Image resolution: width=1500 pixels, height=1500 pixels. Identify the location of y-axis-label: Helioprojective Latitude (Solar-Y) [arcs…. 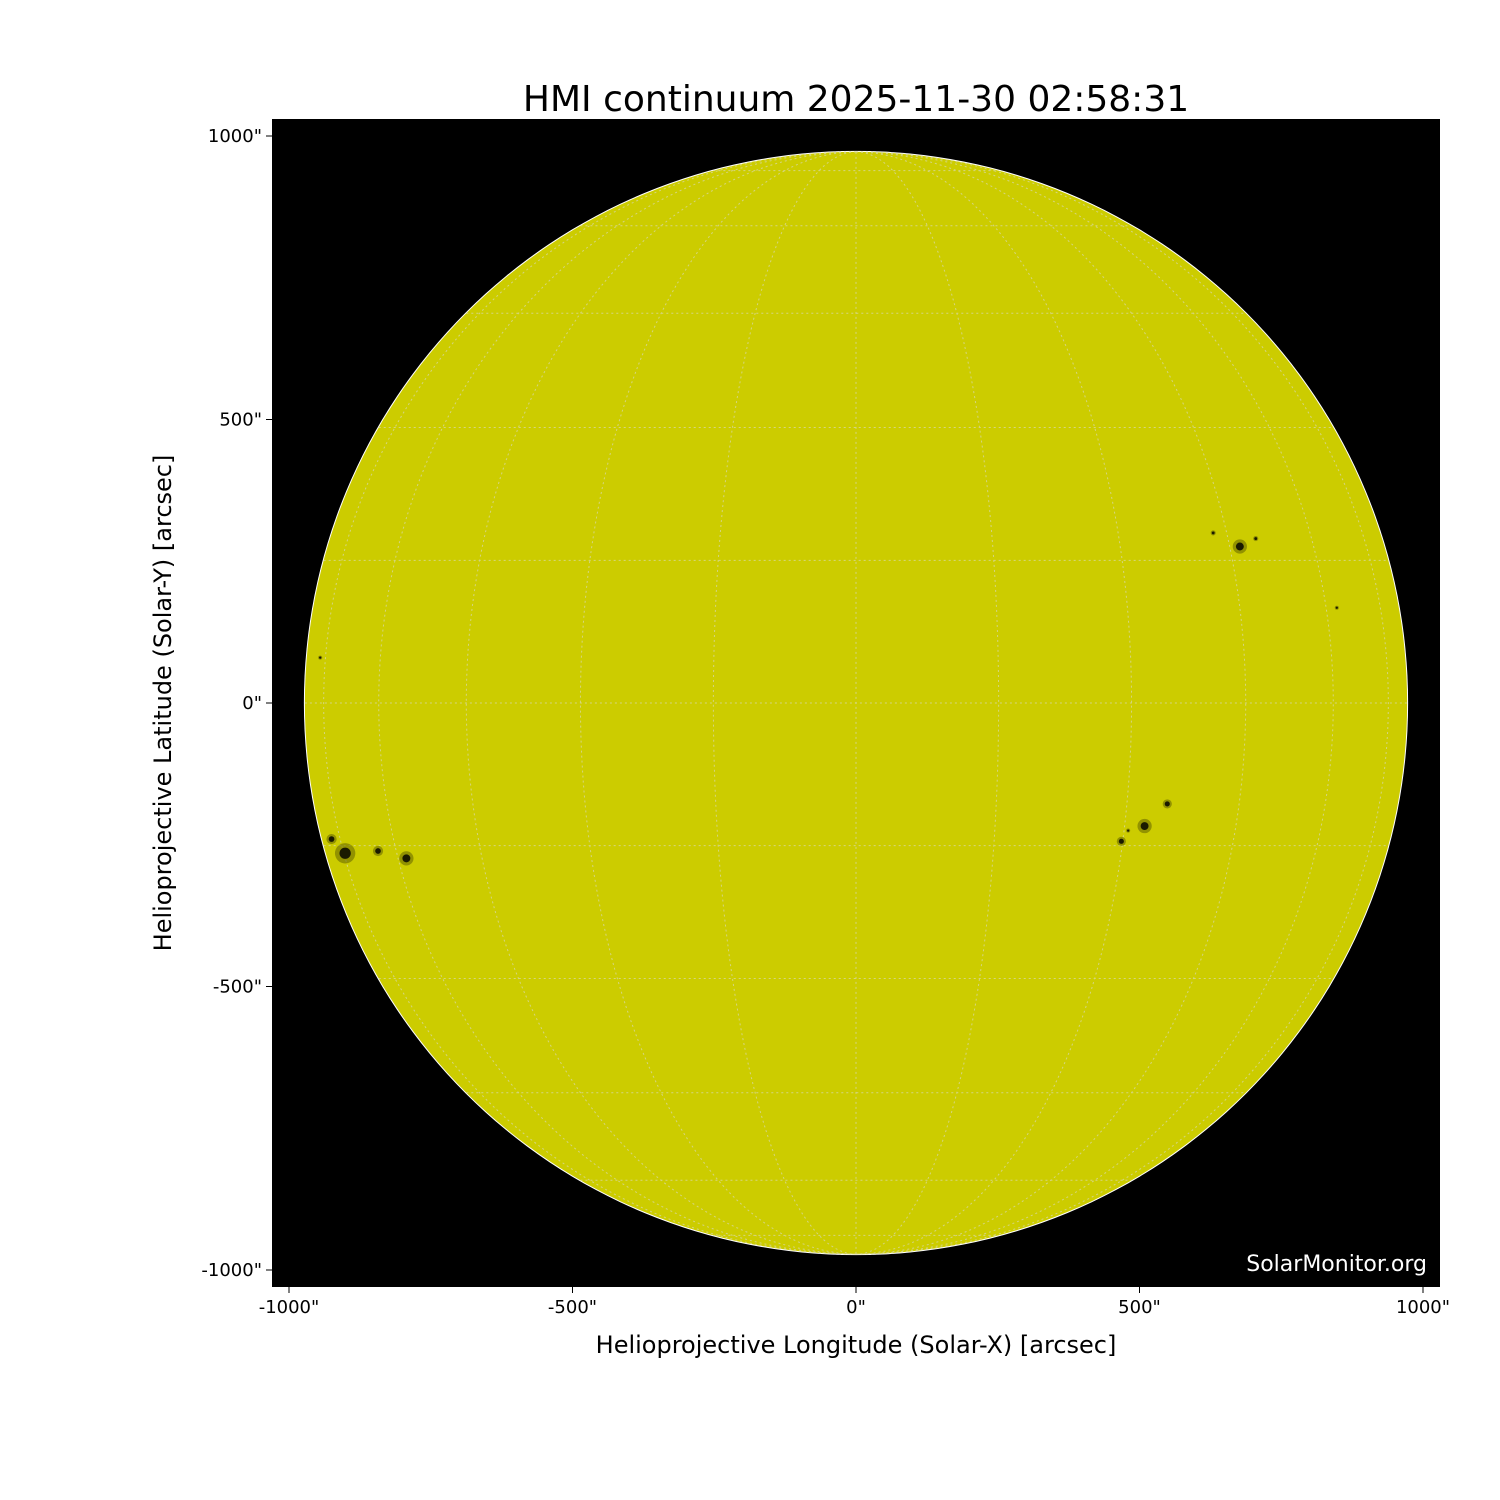
(163, 703).